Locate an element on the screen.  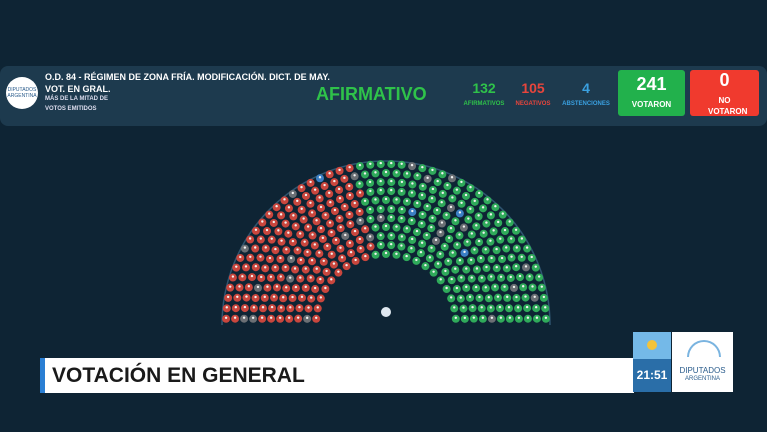
majority-note: MÁS DE LA MITAD DE is located at coordinates (76, 99).